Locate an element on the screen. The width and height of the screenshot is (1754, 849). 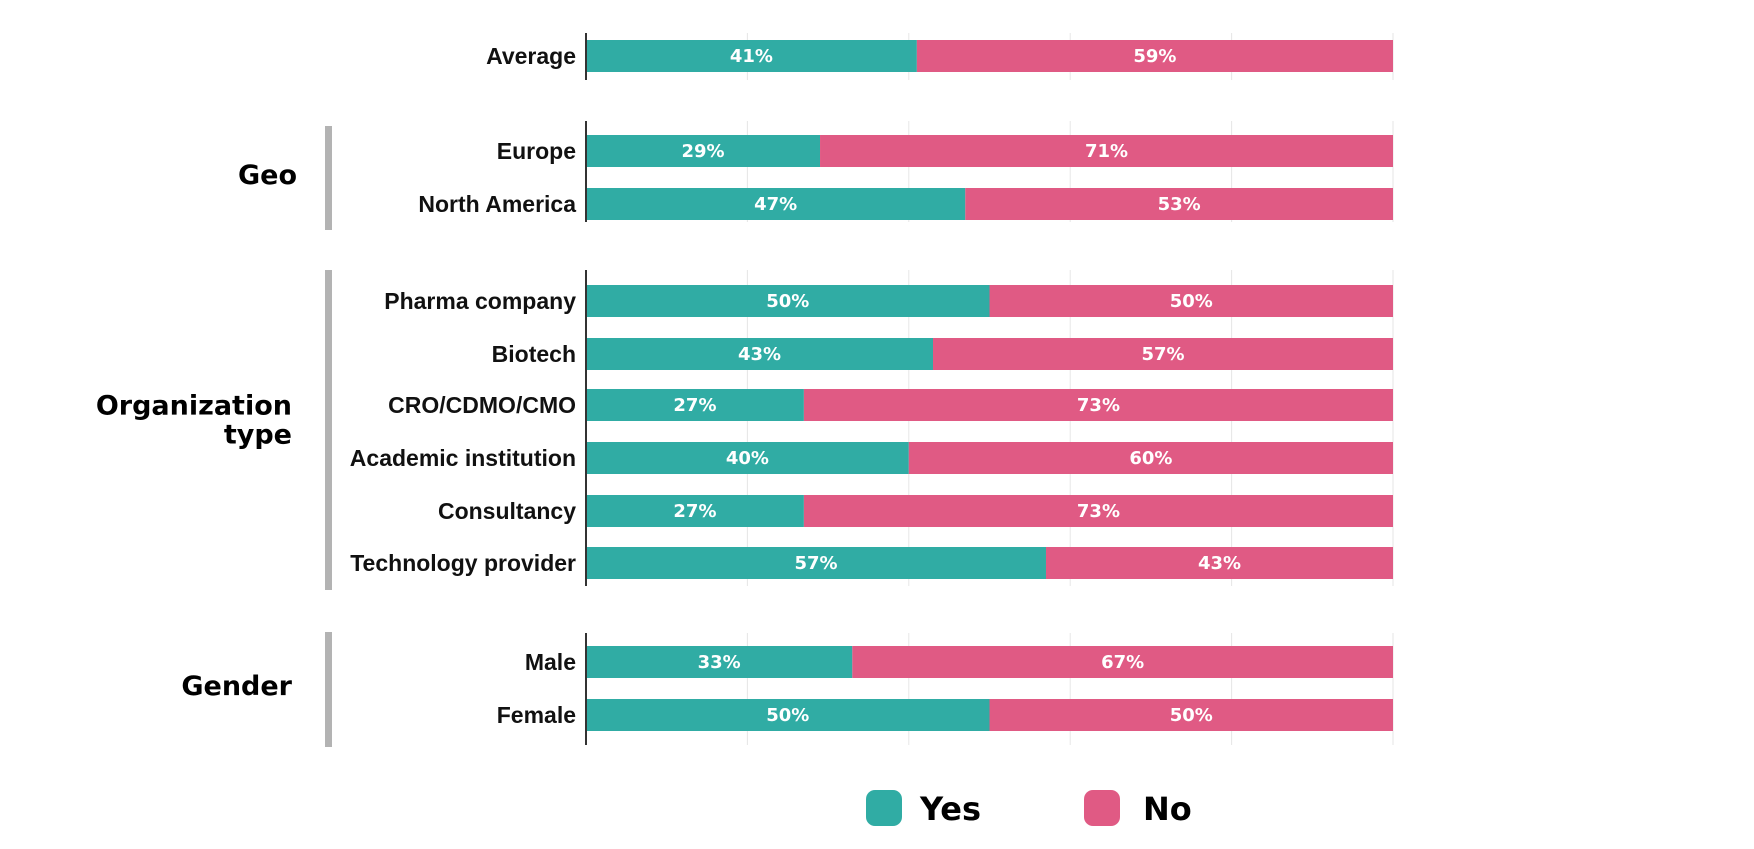
row-label: Technology provider is located at coordinates (463, 563).